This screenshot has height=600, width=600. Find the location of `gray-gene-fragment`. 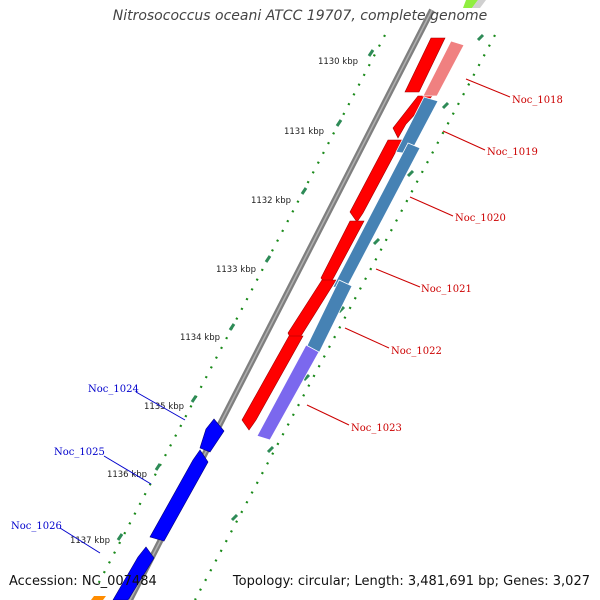

gray-gene-fragment is located at coordinates (479, 4).